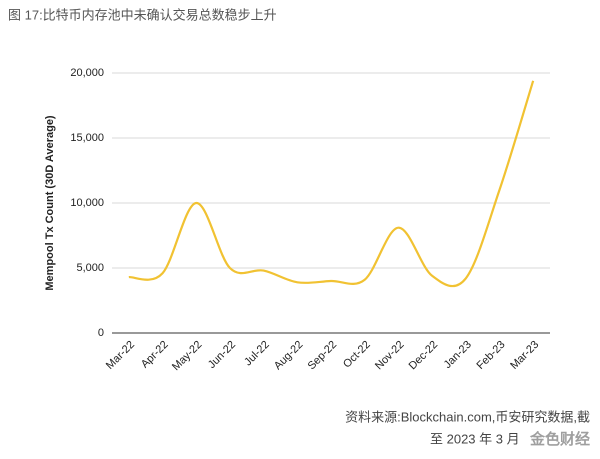 This screenshot has width=600, height=459. Describe the element at coordinates (475, 438) in the screenshot. I see `source-line: 至 2023 年 3 月` at that location.